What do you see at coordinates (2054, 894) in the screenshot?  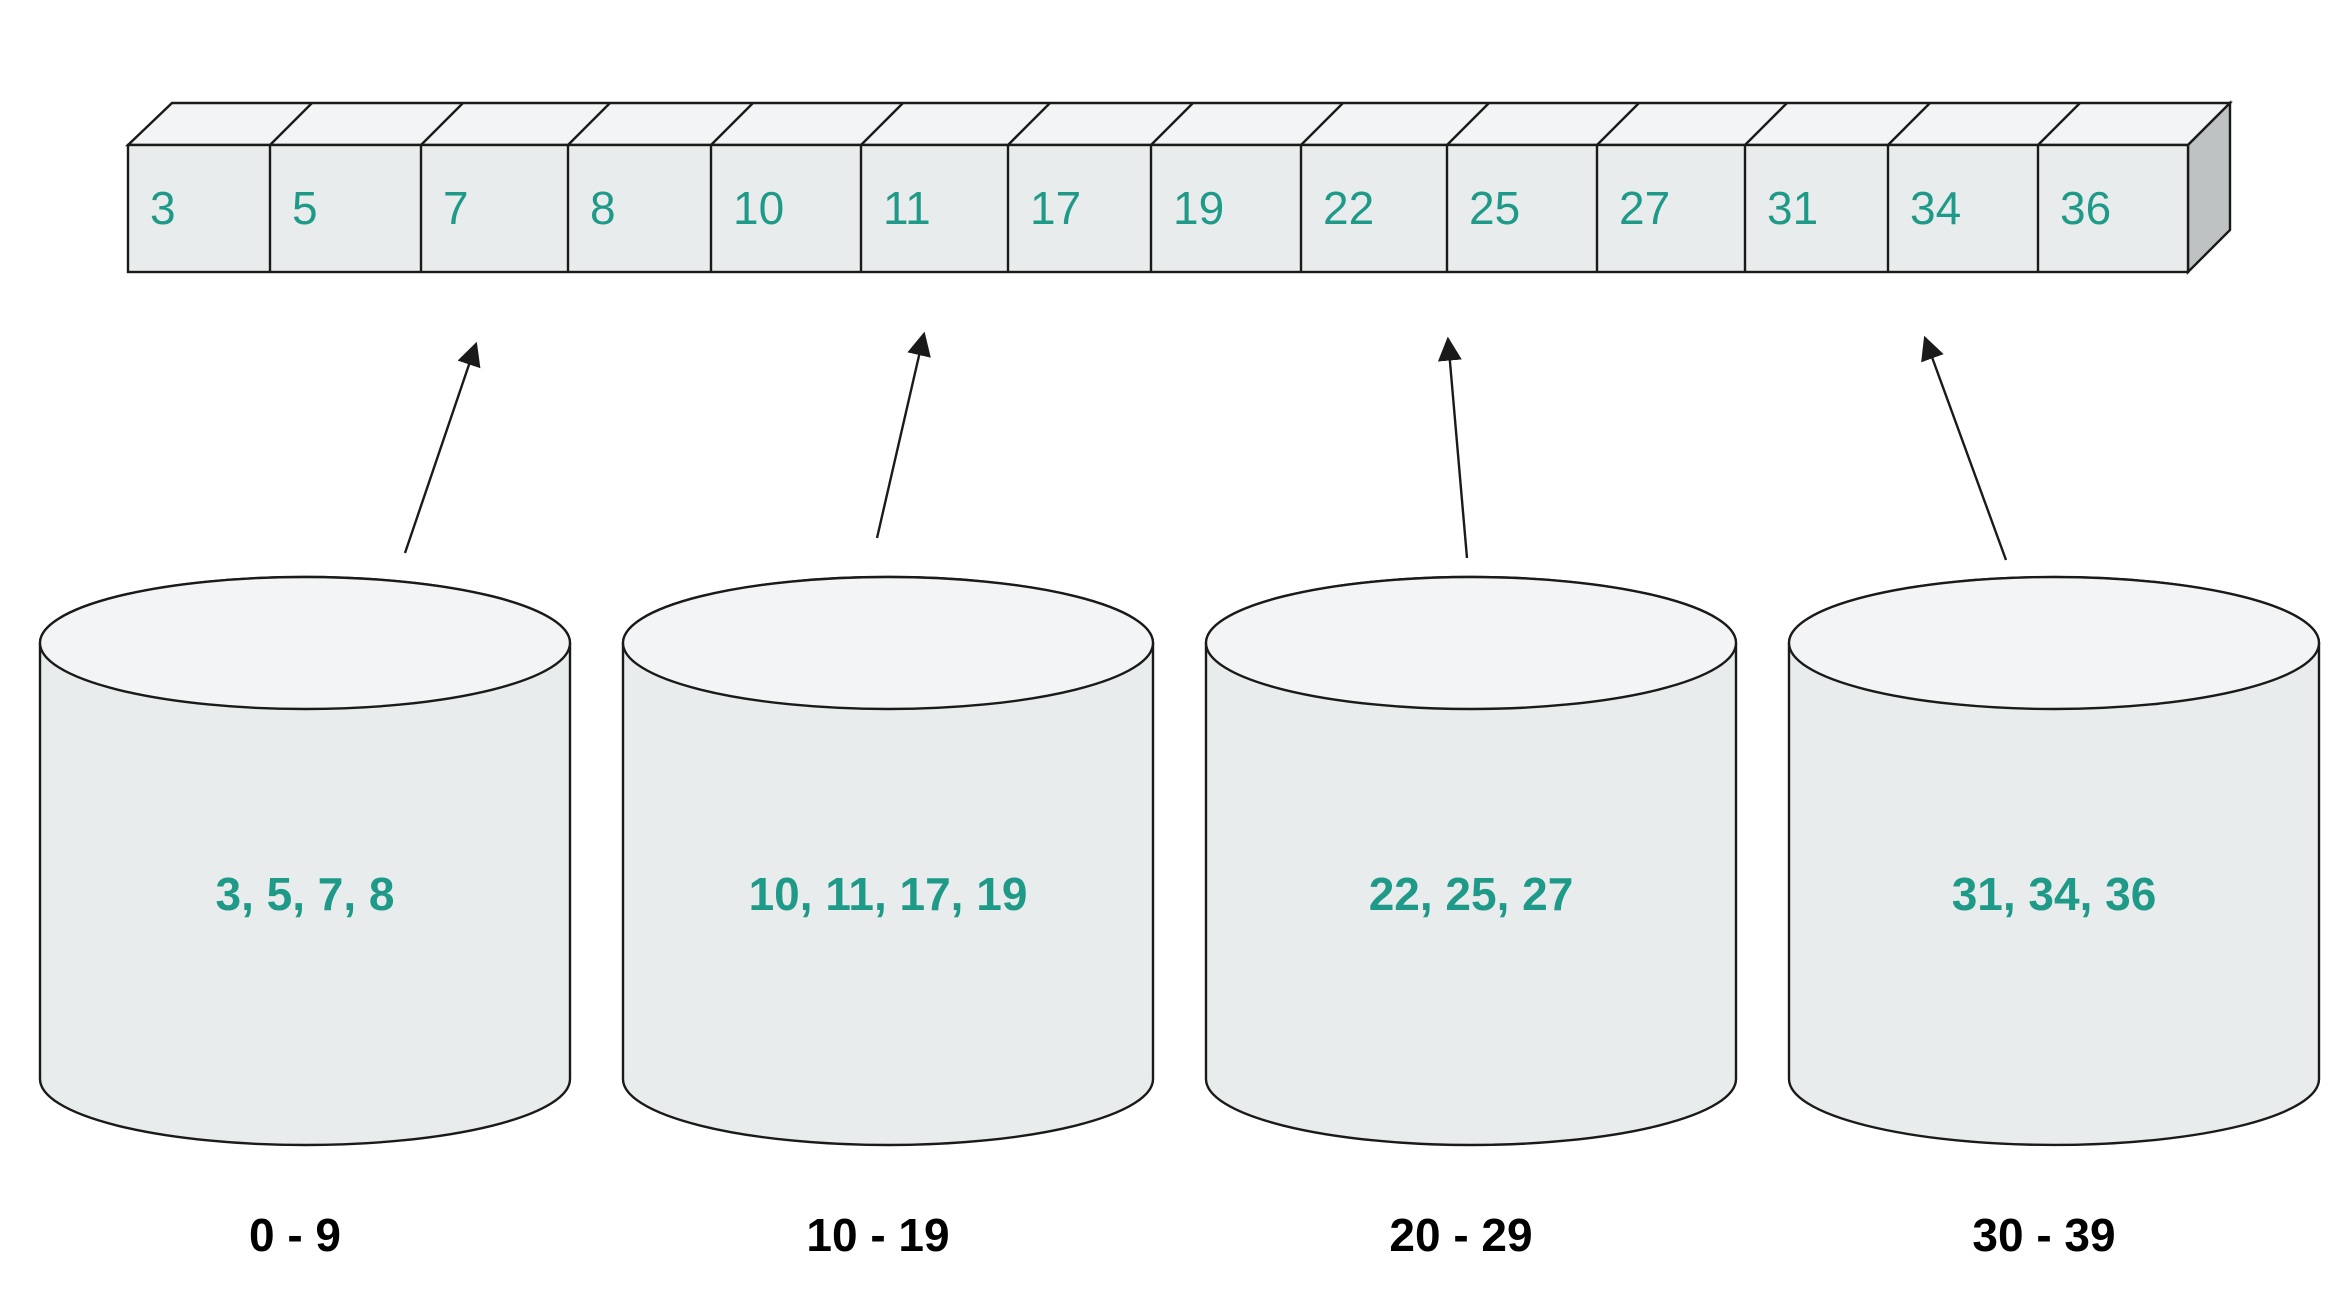 I see `bucket-contents: 31, 34, 36` at bounding box center [2054, 894].